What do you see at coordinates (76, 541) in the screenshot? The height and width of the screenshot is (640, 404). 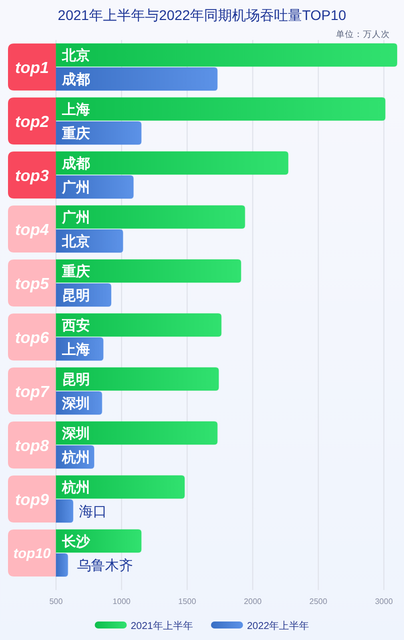 I see `data-label: 长沙` at bounding box center [76, 541].